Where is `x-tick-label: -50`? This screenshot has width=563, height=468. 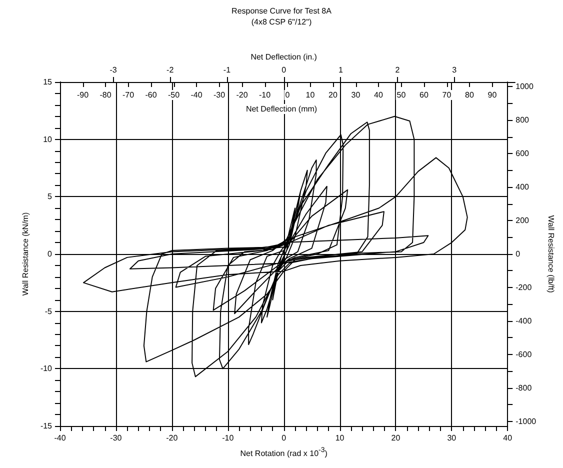
x-tick-label: -50 is located at coordinates (174, 95).